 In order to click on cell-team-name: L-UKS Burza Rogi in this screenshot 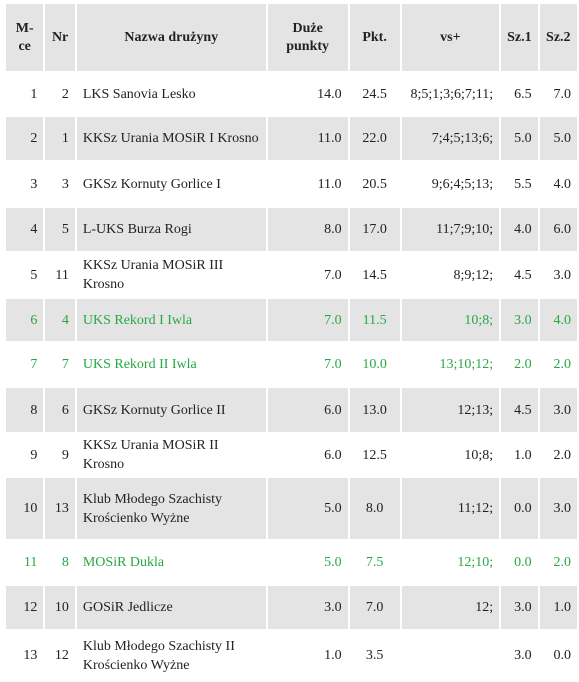, I will do `click(171, 229)`.